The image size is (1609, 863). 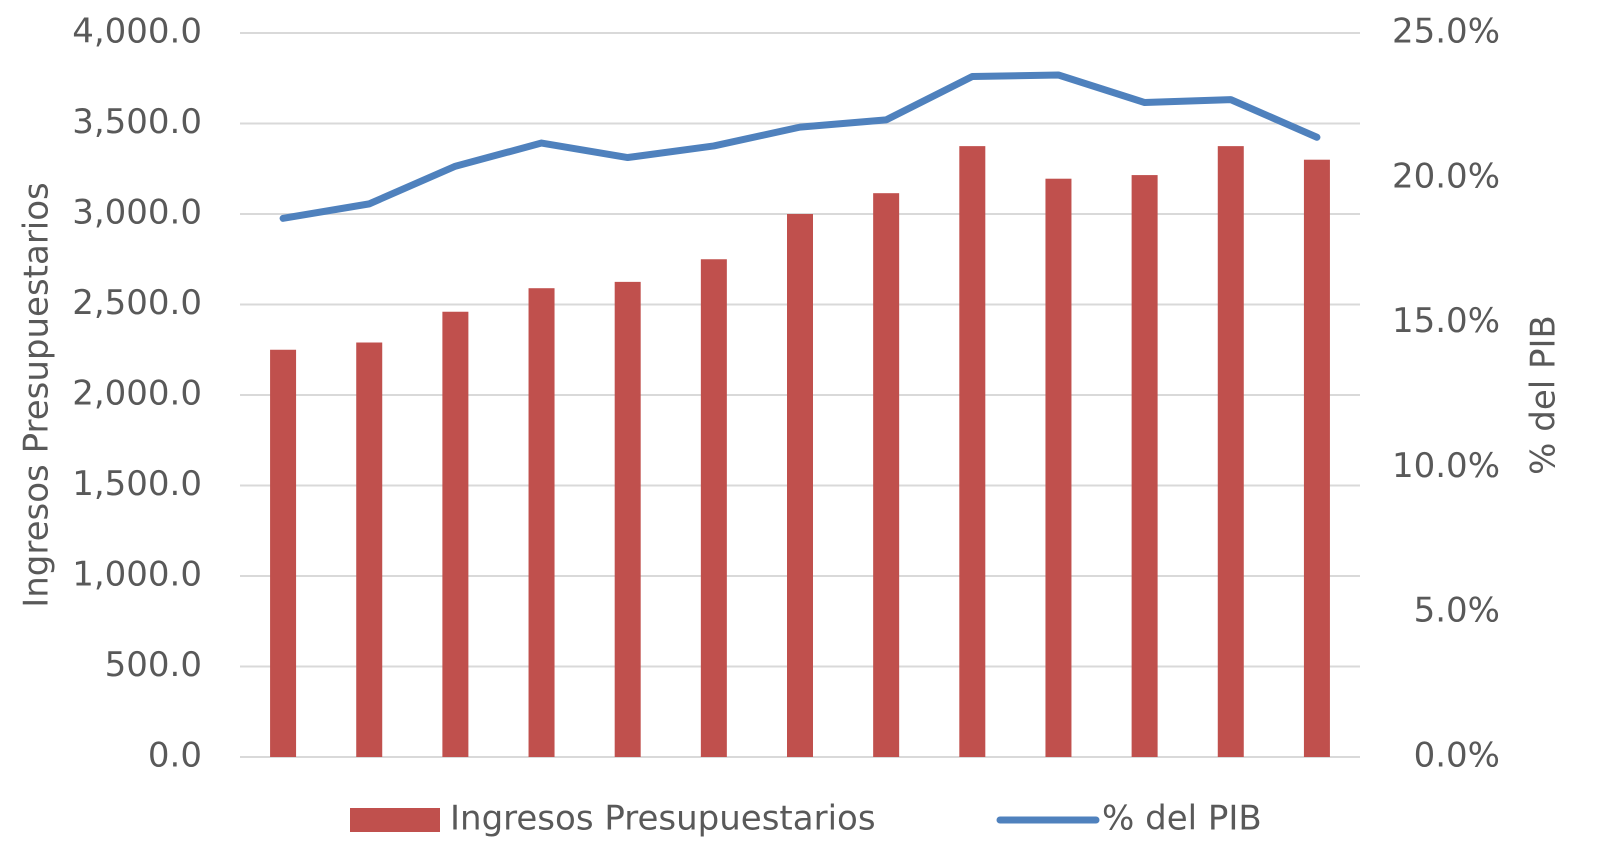 I want to click on y-axis-title: Ingresos Presupuestarios, so click(x=37, y=395).